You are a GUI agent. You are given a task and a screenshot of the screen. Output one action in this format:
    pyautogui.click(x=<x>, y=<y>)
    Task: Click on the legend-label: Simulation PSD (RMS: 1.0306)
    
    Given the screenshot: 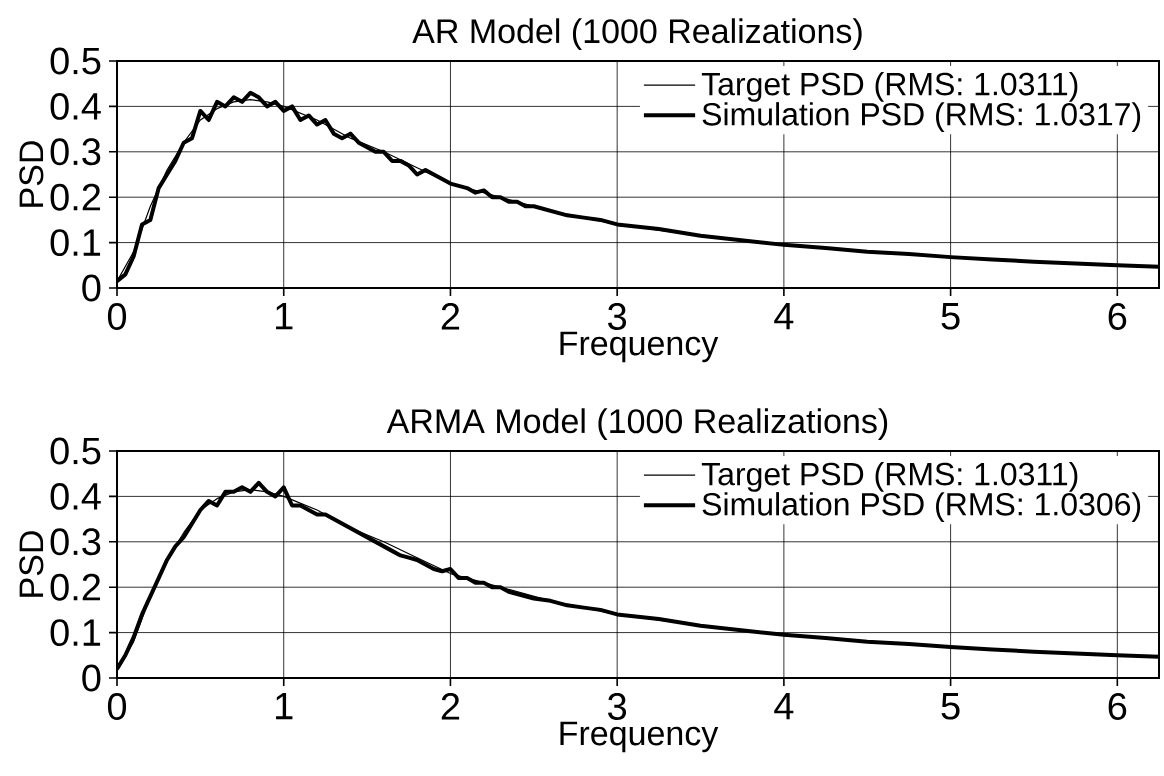 What is the action you would take?
    pyautogui.click(x=921, y=507)
    